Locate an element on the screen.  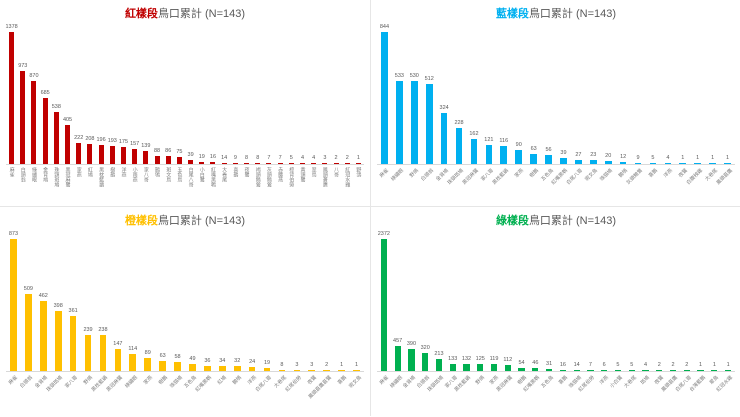
category-label: 五色鳥 is located at coordinates (548, 382).